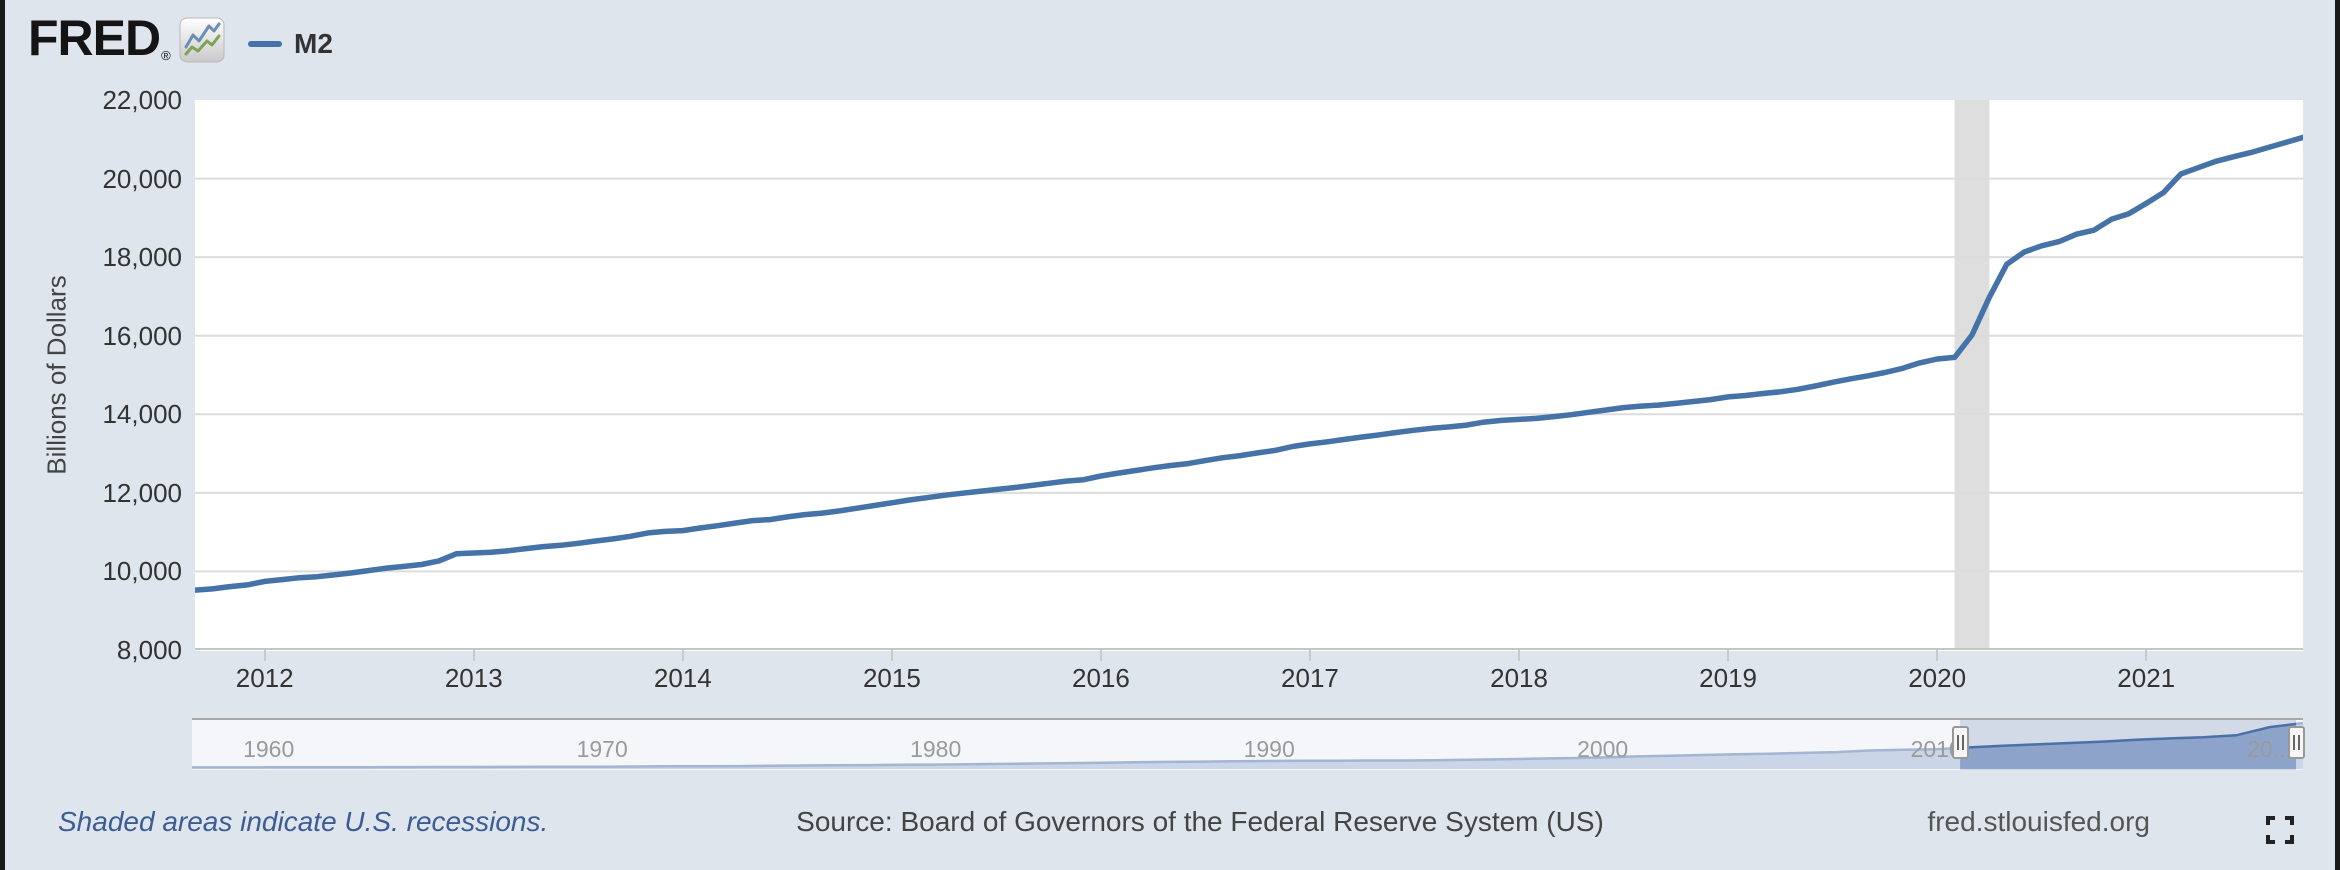 The height and width of the screenshot is (870, 2340). Describe the element at coordinates (94, 38) in the screenshot. I see `fred-logo-text: FRED` at that location.